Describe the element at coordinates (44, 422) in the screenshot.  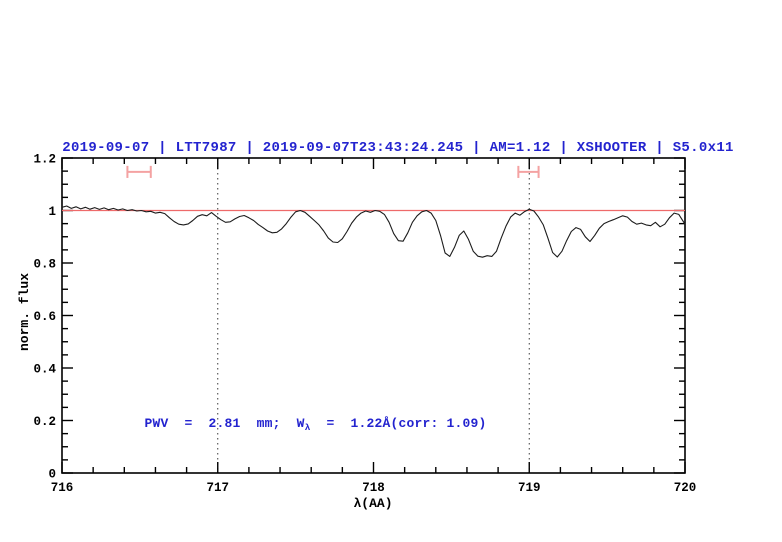
I see `y-tick-label: 0.2` at that location.